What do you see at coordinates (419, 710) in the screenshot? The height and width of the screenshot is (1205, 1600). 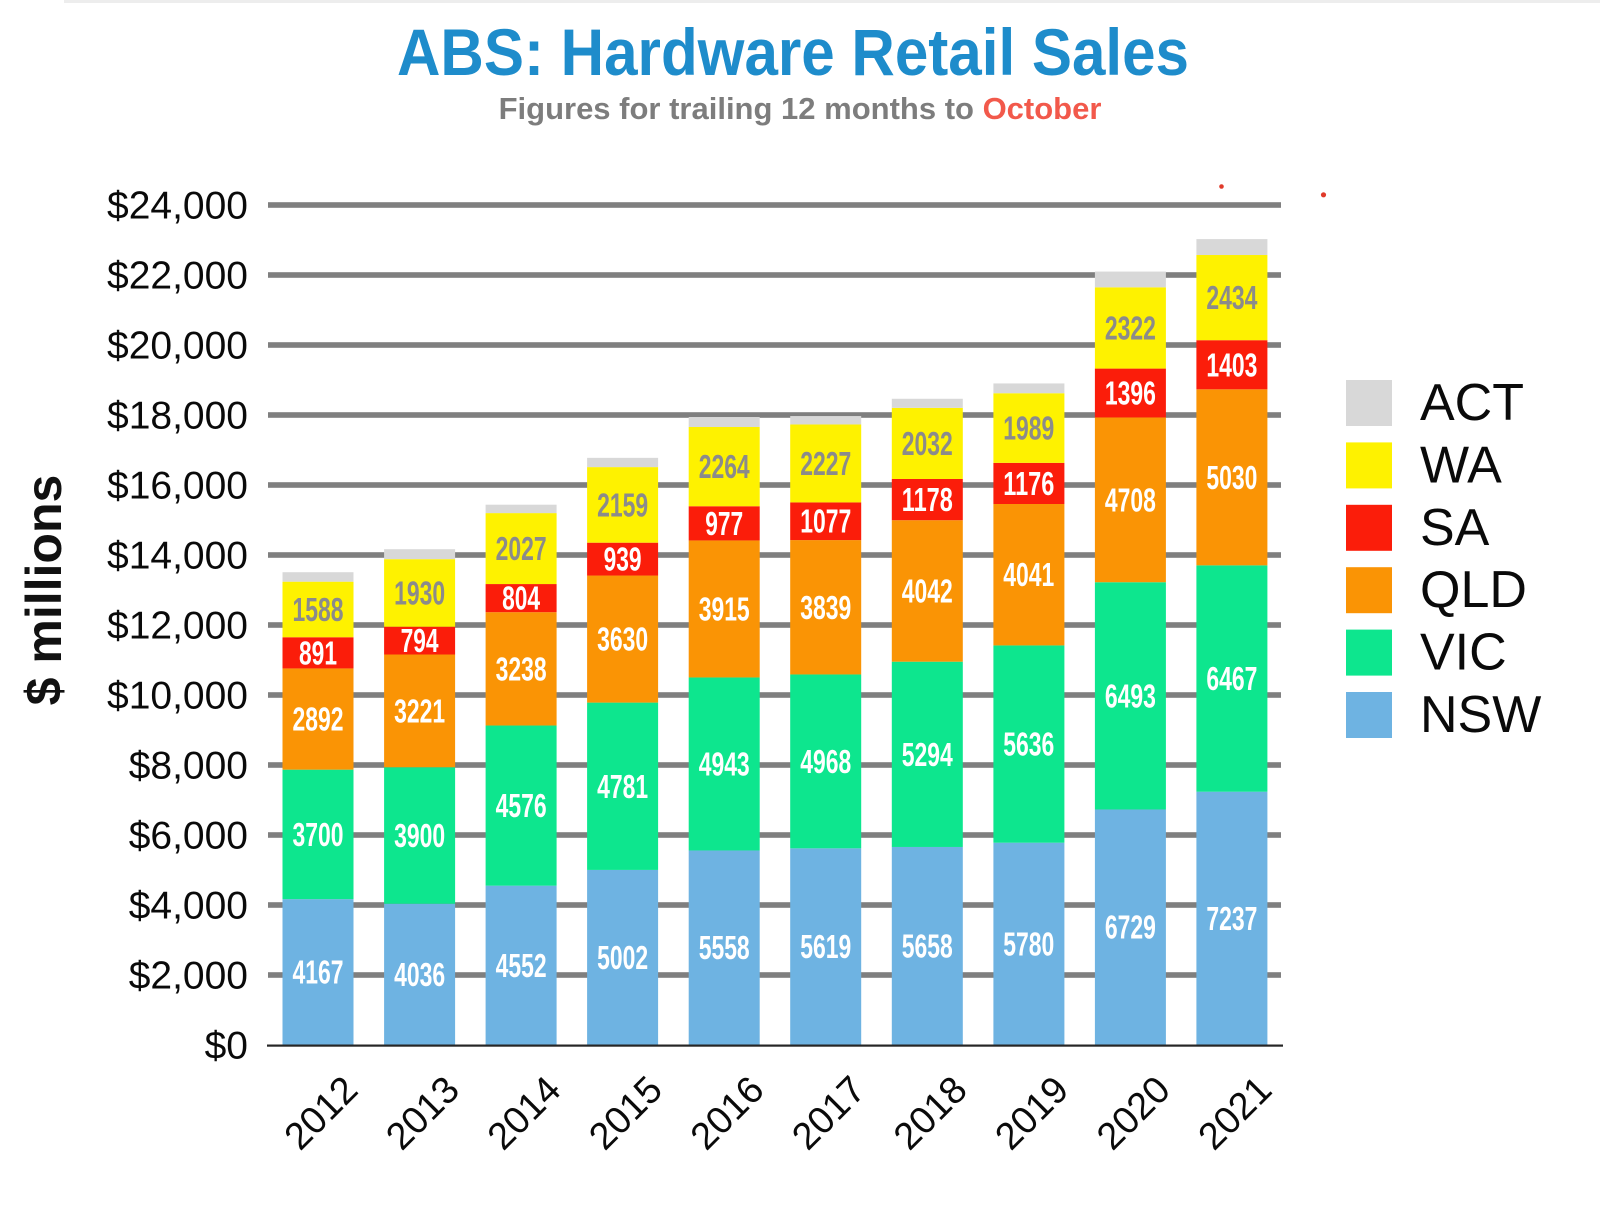 I see `svg-text: 3221` at bounding box center [419, 710].